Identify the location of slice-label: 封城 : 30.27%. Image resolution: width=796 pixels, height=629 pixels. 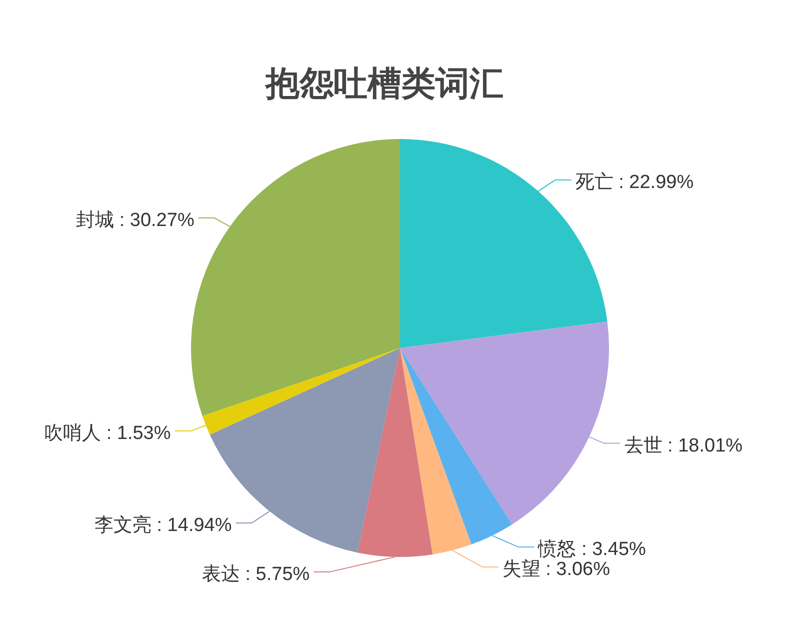
(135, 220).